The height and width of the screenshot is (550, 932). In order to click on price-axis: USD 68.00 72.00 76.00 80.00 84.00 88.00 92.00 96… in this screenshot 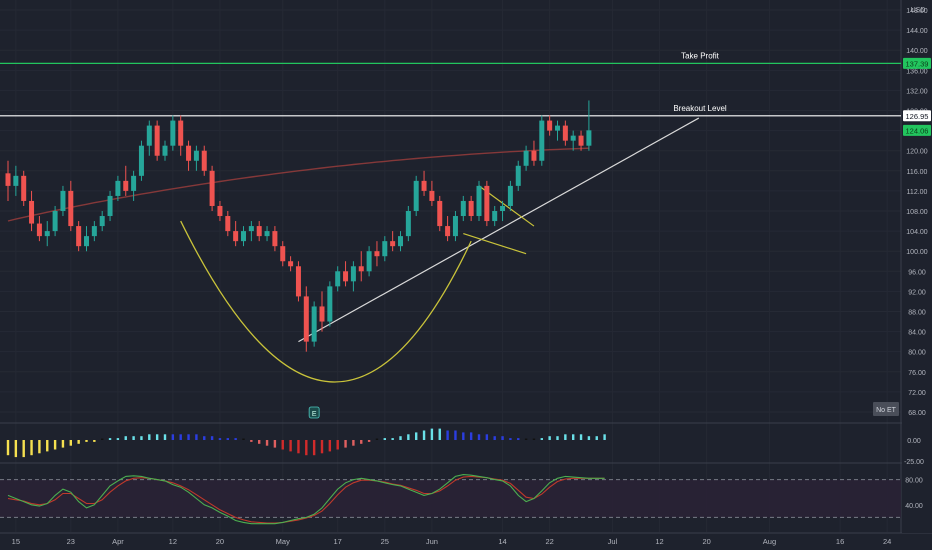, I will do `click(917, 266)`.